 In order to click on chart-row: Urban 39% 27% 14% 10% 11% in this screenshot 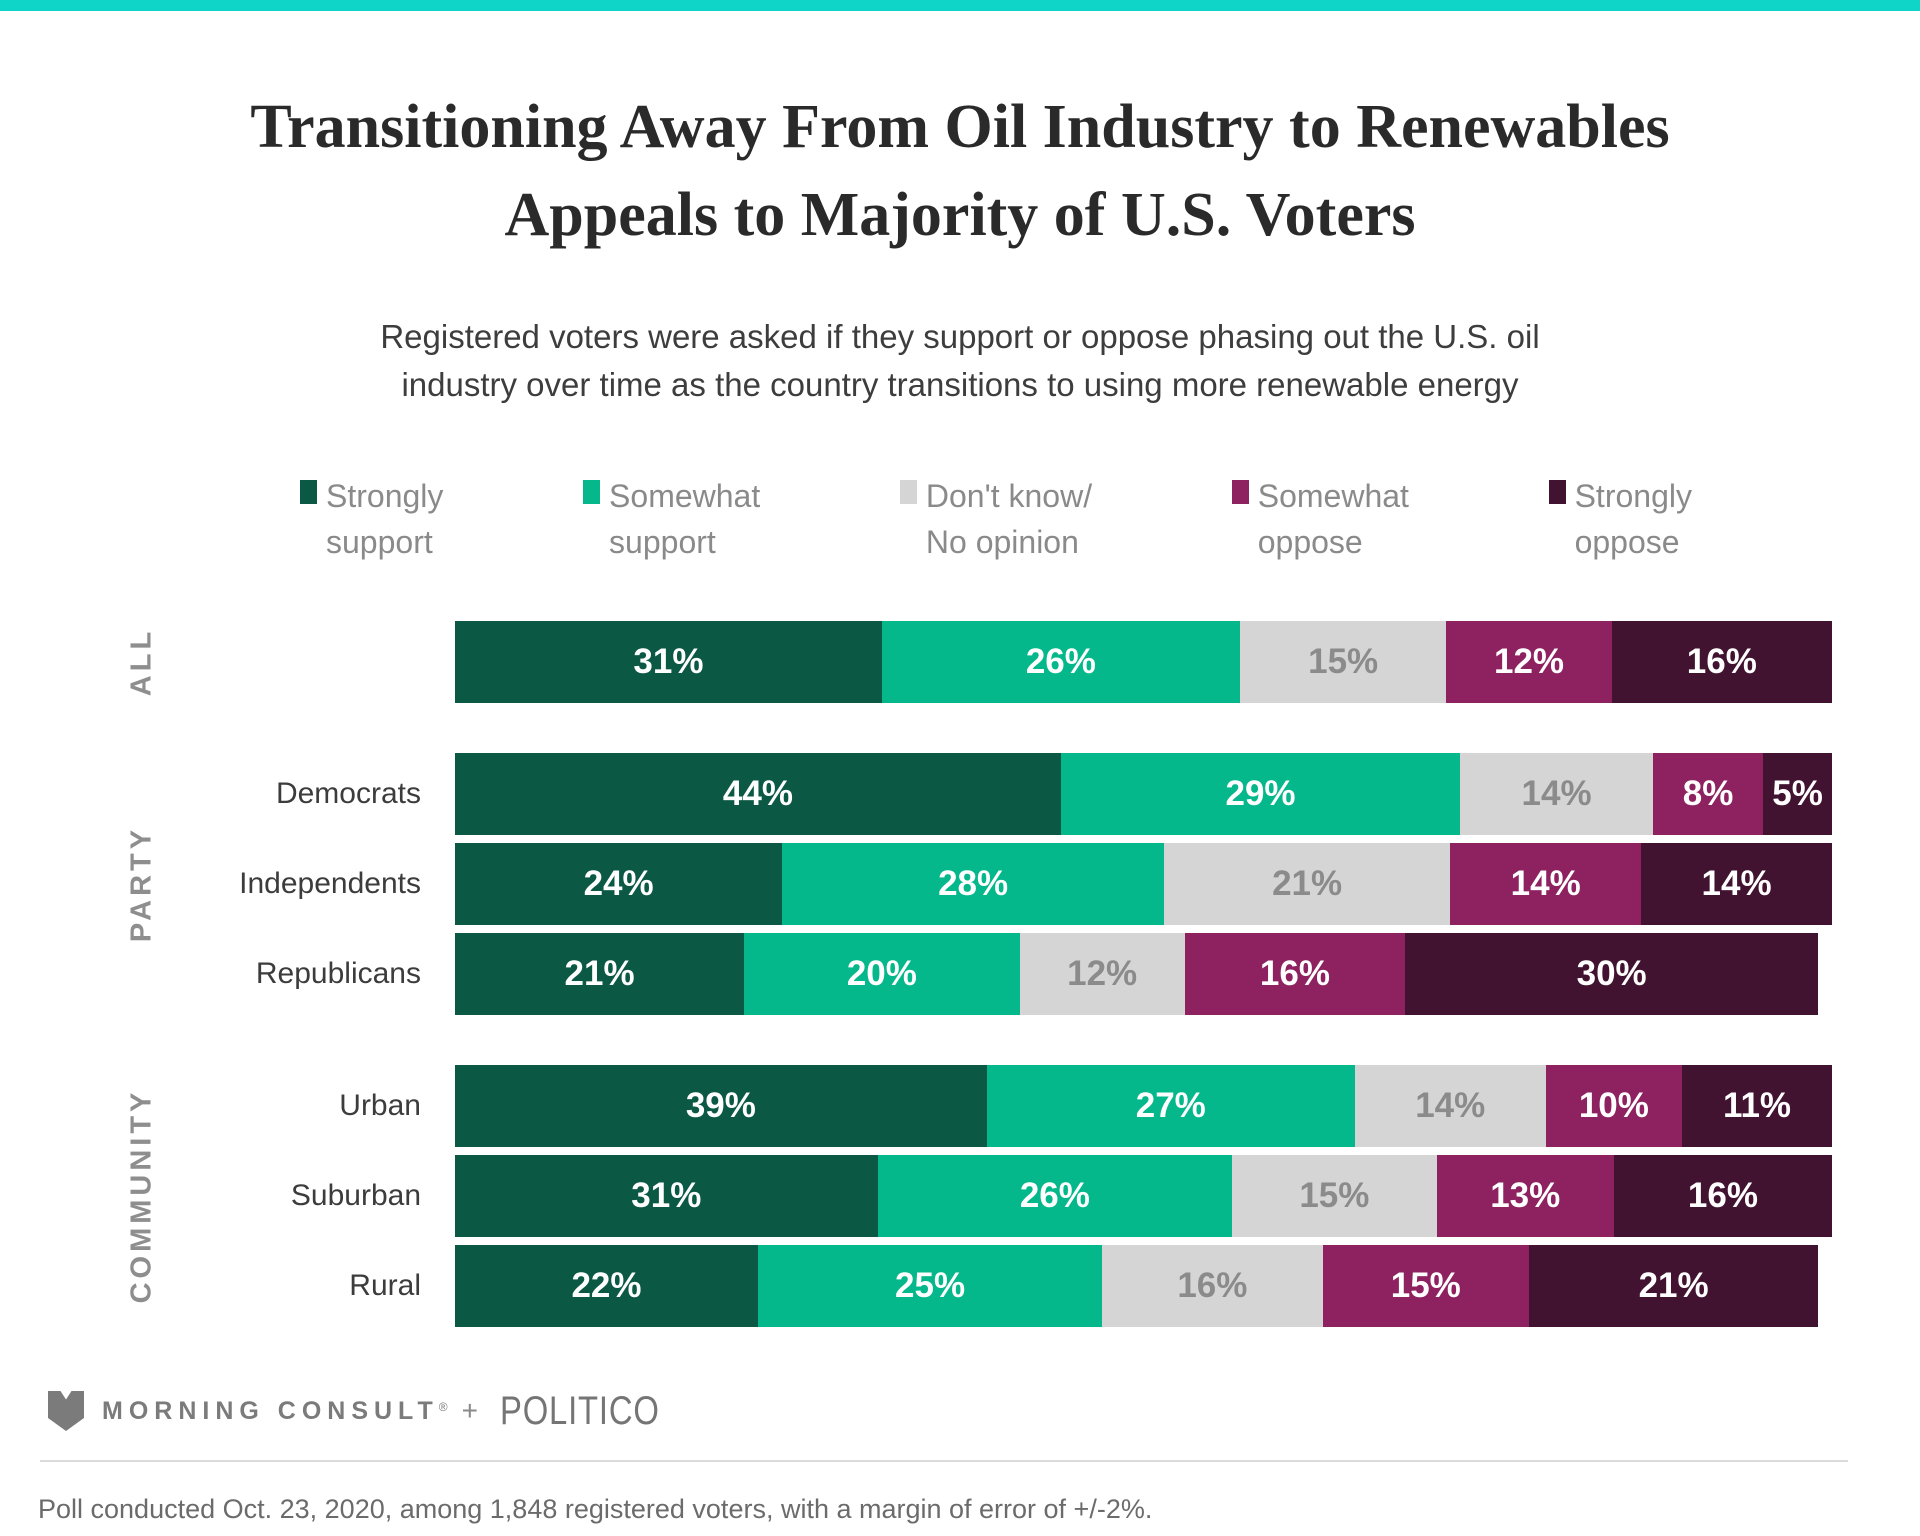, I will do `click(936, 1105)`.